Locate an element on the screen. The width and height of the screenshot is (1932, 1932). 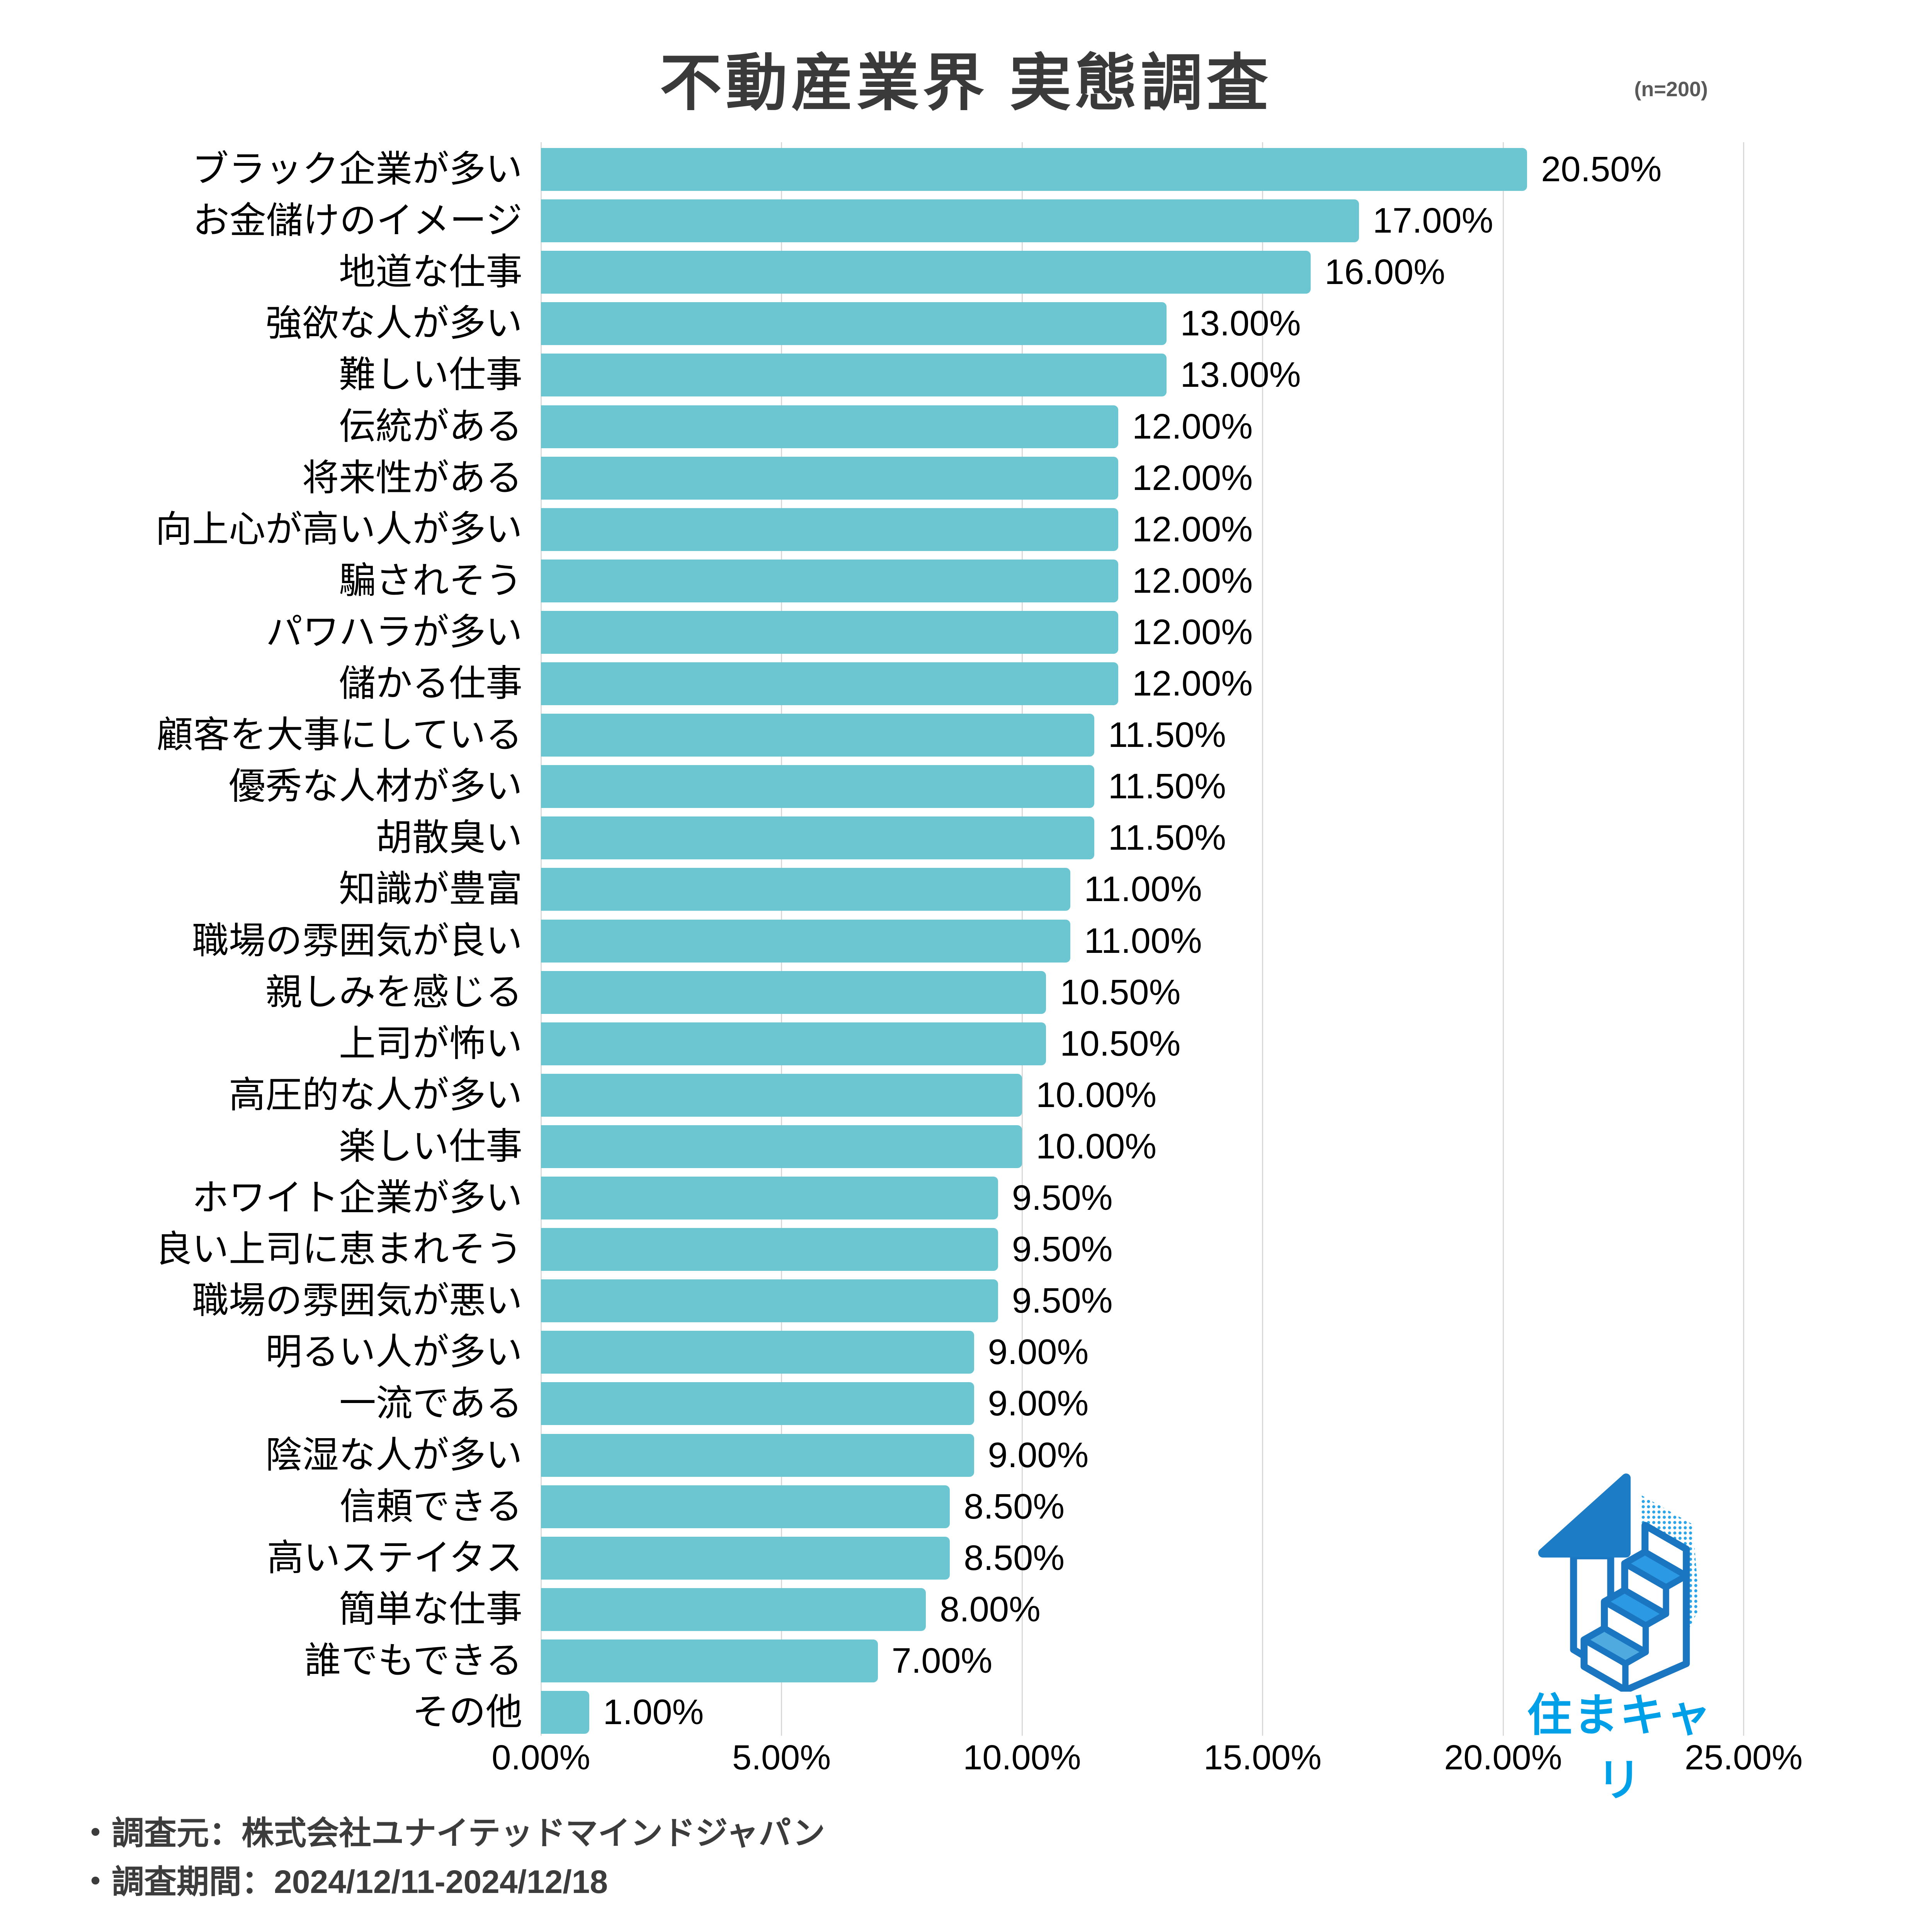
category-label: 誰でもできる is located at coordinates (413, 1660).